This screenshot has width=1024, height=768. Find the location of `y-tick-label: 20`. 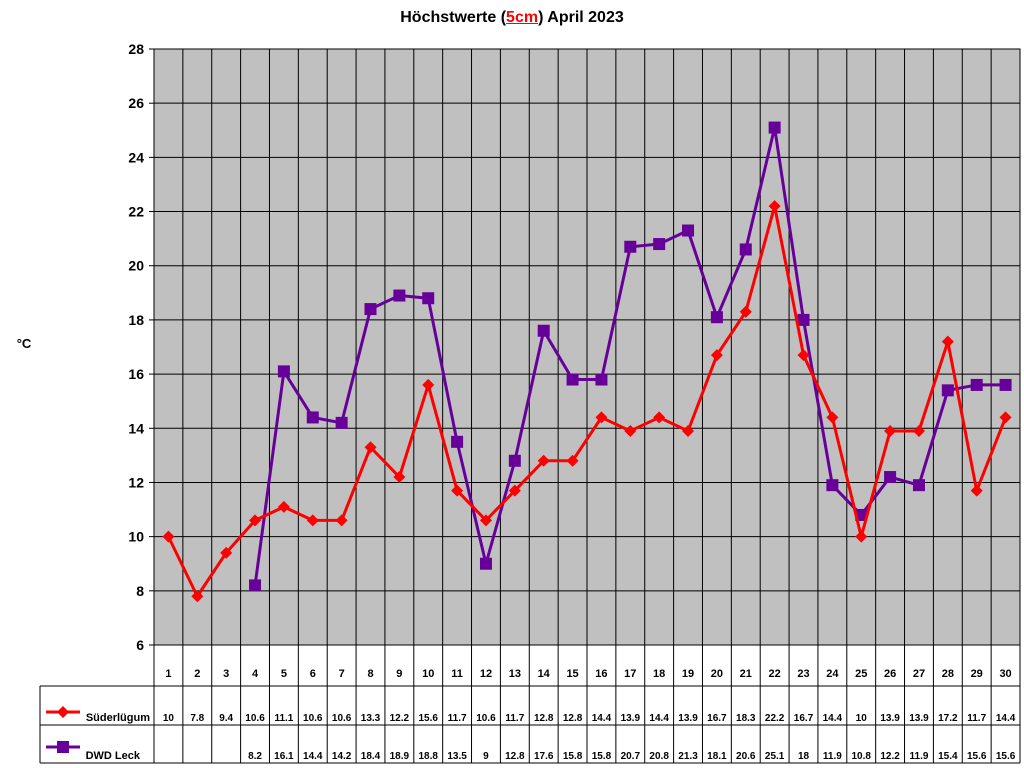

y-tick-label: 20 is located at coordinates (136, 266).